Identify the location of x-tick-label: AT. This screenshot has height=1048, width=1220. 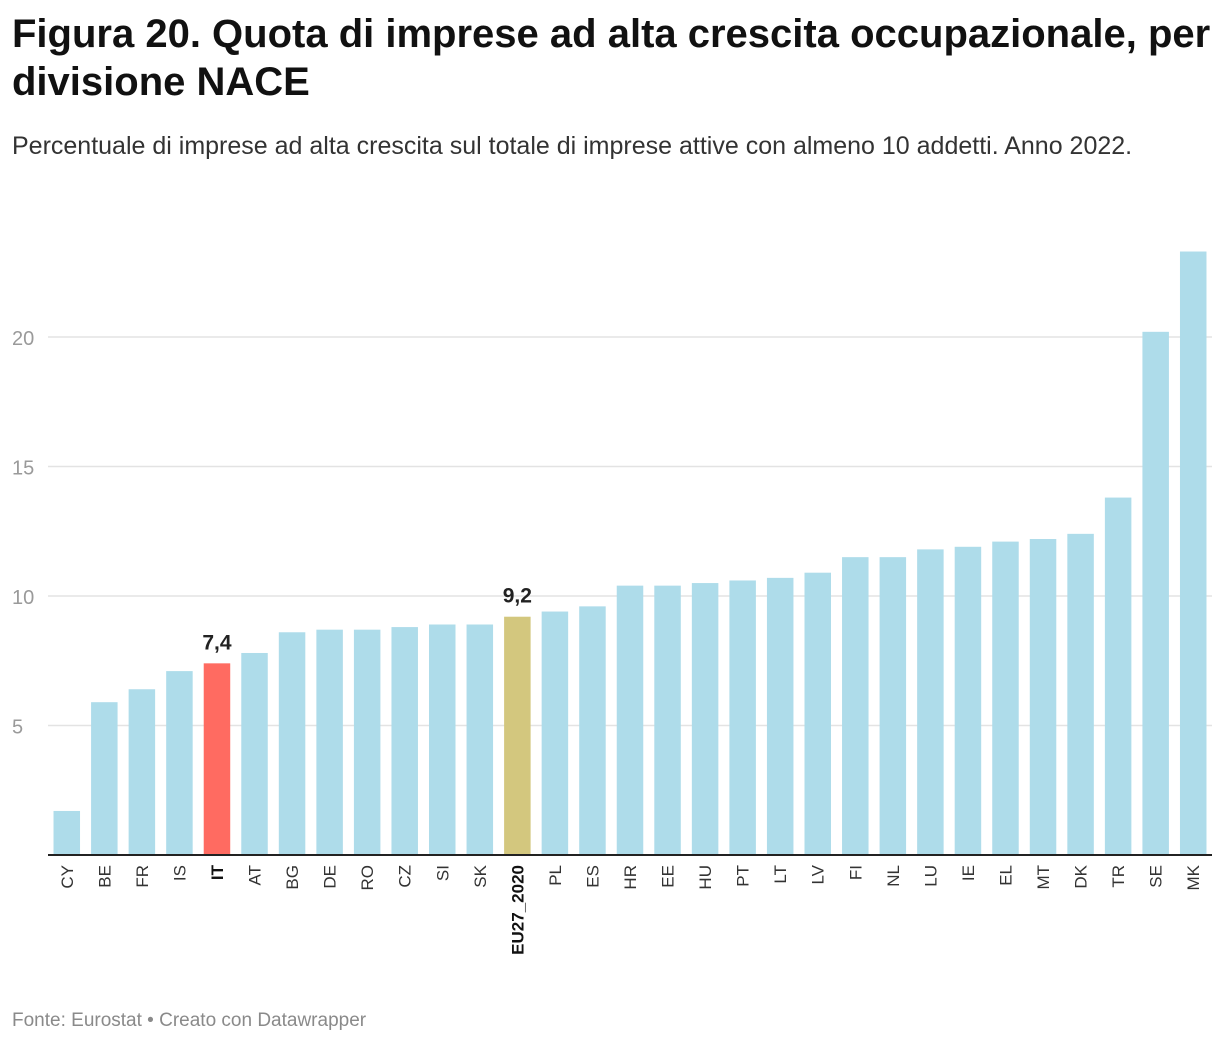
(255, 875).